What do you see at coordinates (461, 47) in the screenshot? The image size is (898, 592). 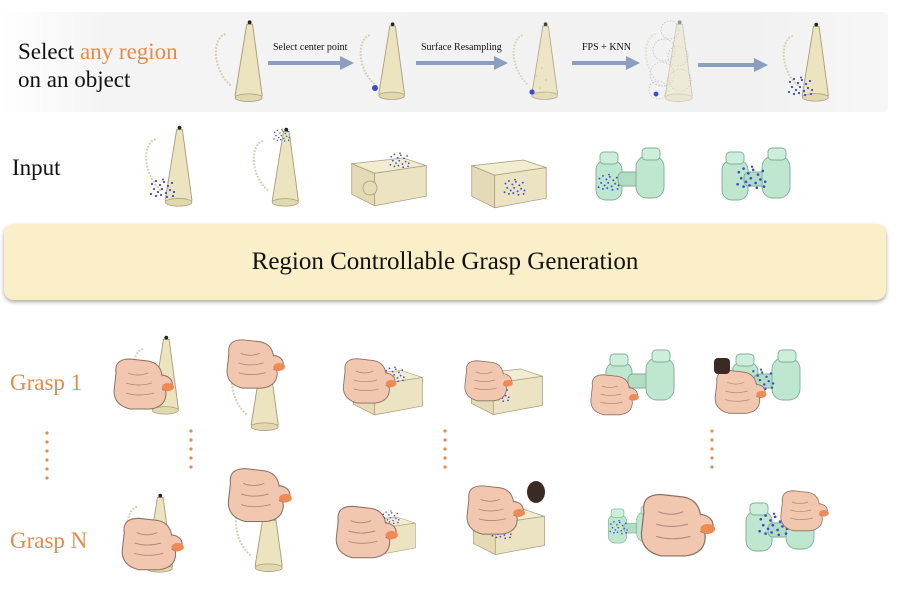 I see `step-label-surface-resampling: Surface Resampling` at bounding box center [461, 47].